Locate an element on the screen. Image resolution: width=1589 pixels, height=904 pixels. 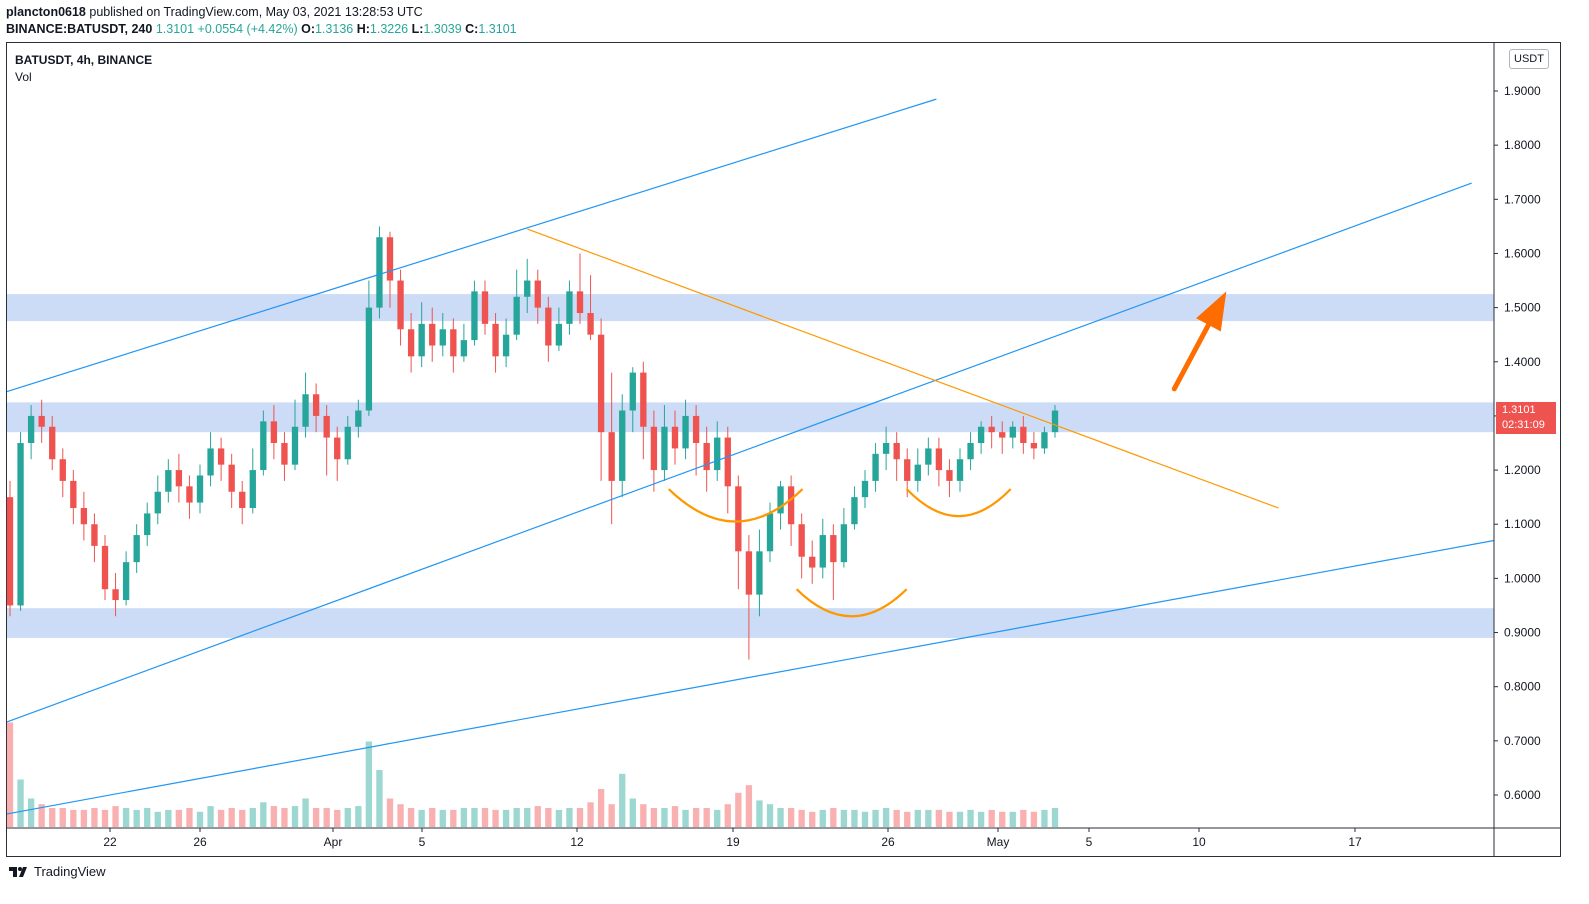
author-name: plancton0618 is located at coordinates (46, 12).